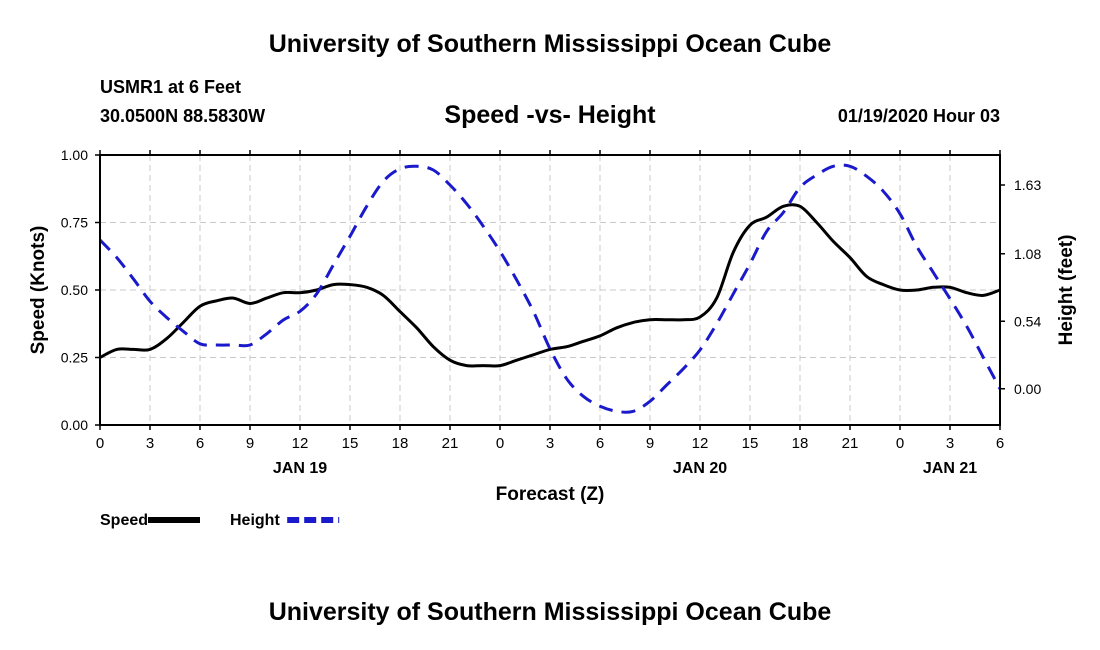 The image size is (1100, 650). Describe the element at coordinates (1027, 389) in the screenshot. I see `y2-tick-label: 0.00` at that location.